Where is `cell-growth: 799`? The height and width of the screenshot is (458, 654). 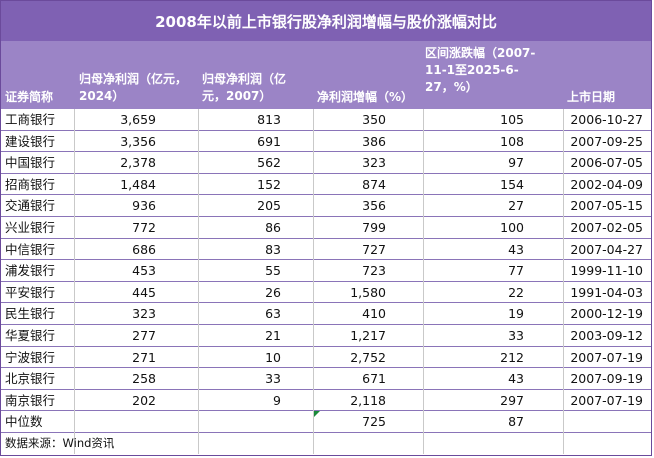 cell-growth: 799 is located at coordinates (374, 227).